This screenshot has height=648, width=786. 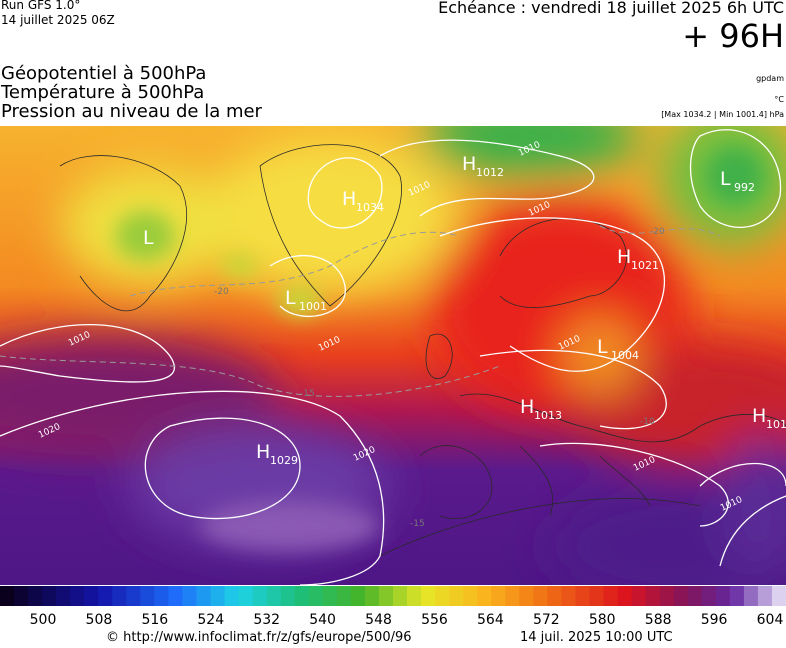 I want to click on colorbar-label: 572, so click(x=546, y=620).